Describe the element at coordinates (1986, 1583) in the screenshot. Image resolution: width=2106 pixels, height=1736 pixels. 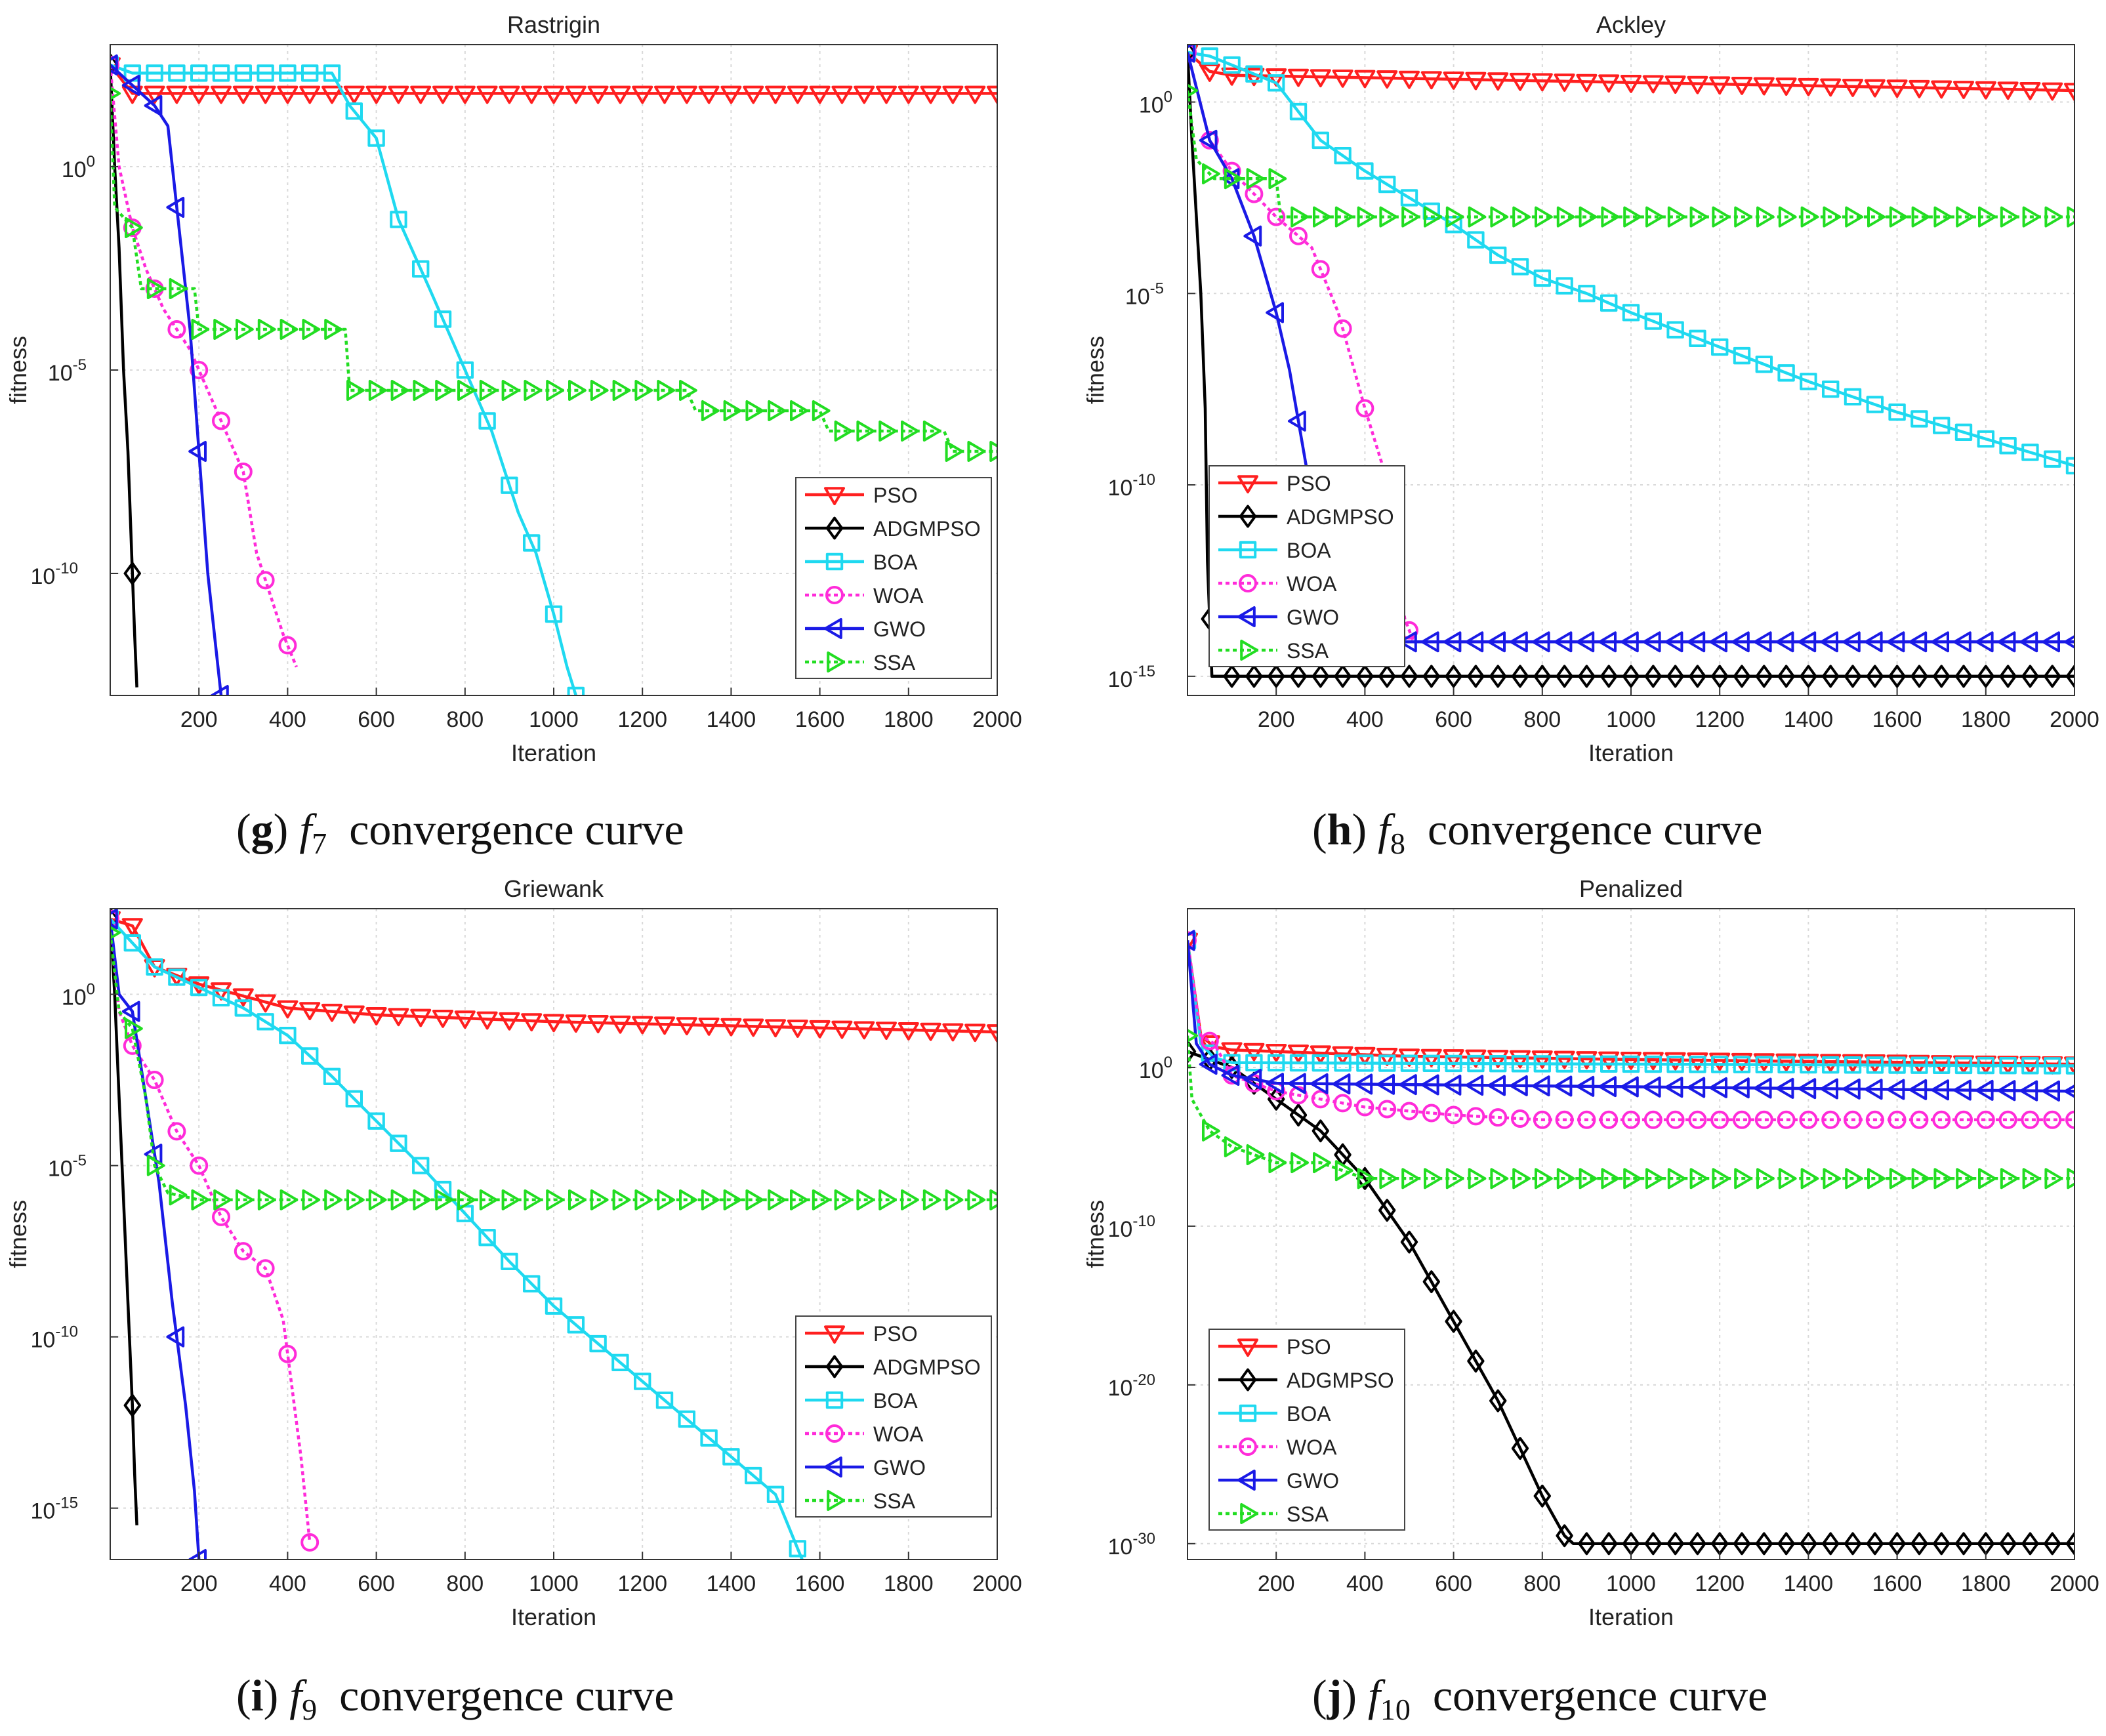
I see `x-tick-label: 1800` at that location.